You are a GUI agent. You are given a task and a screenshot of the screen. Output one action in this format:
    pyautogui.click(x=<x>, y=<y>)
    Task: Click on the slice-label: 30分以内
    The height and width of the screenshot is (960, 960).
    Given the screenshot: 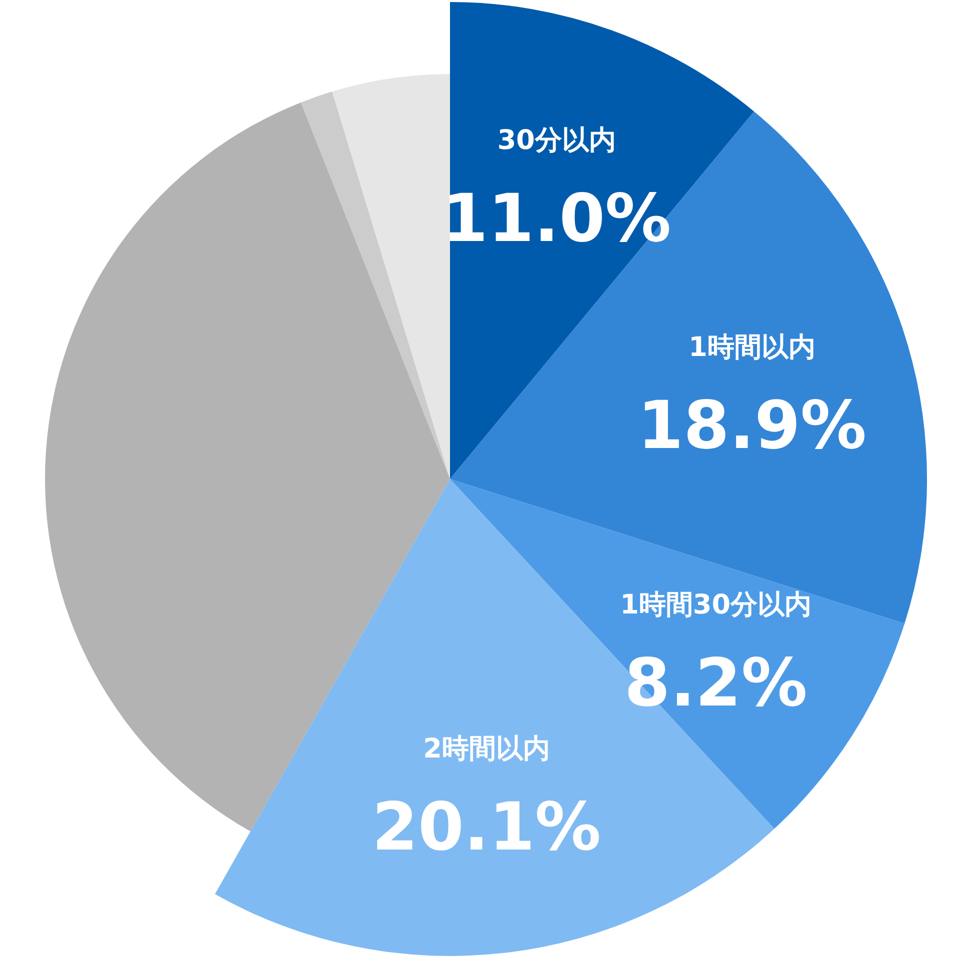 What is the action you would take?
    pyautogui.click(x=556, y=140)
    